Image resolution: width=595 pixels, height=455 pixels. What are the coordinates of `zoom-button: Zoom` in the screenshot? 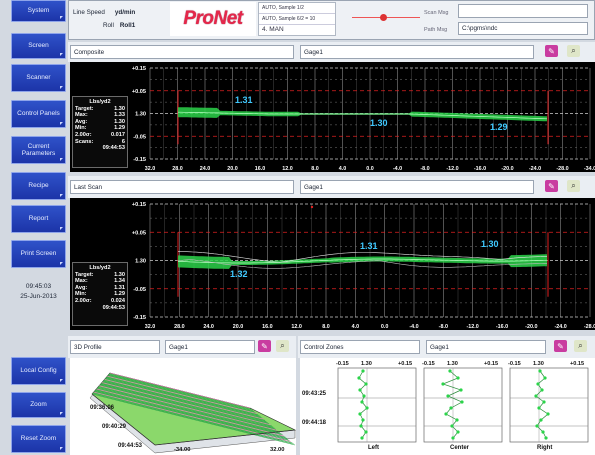 It's located at (38, 405).